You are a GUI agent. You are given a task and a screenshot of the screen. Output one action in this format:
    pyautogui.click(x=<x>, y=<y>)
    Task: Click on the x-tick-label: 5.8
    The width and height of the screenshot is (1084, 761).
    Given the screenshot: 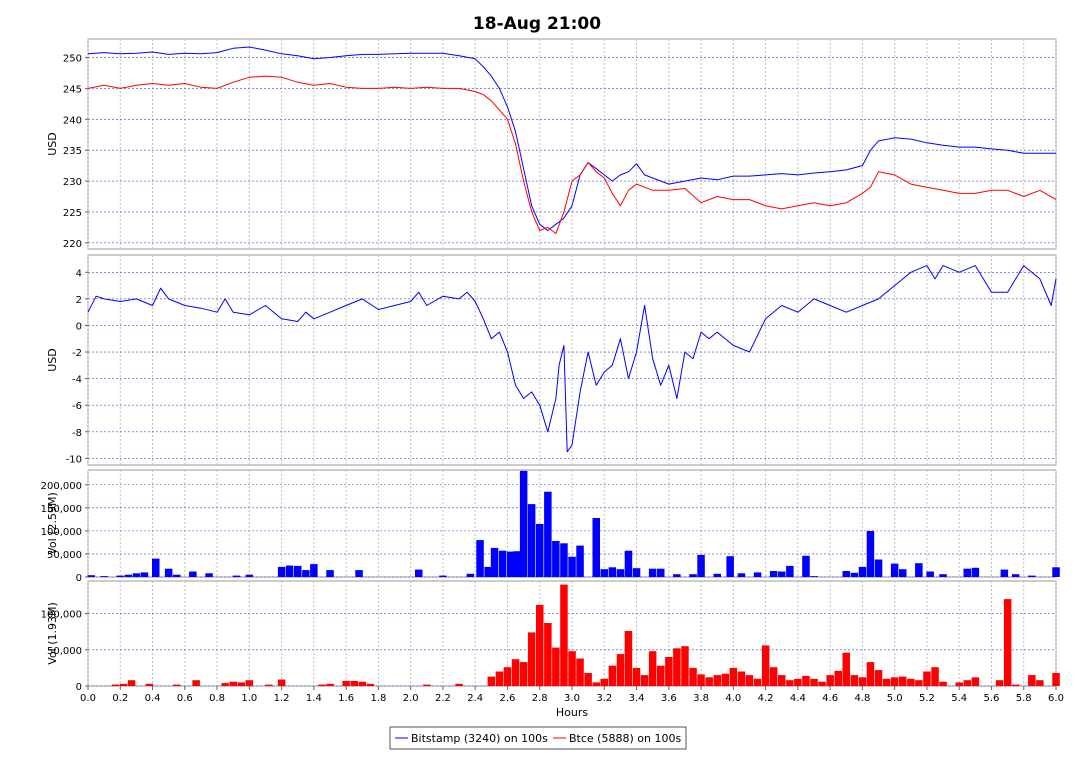 What is the action you would take?
    pyautogui.click(x=1024, y=698)
    